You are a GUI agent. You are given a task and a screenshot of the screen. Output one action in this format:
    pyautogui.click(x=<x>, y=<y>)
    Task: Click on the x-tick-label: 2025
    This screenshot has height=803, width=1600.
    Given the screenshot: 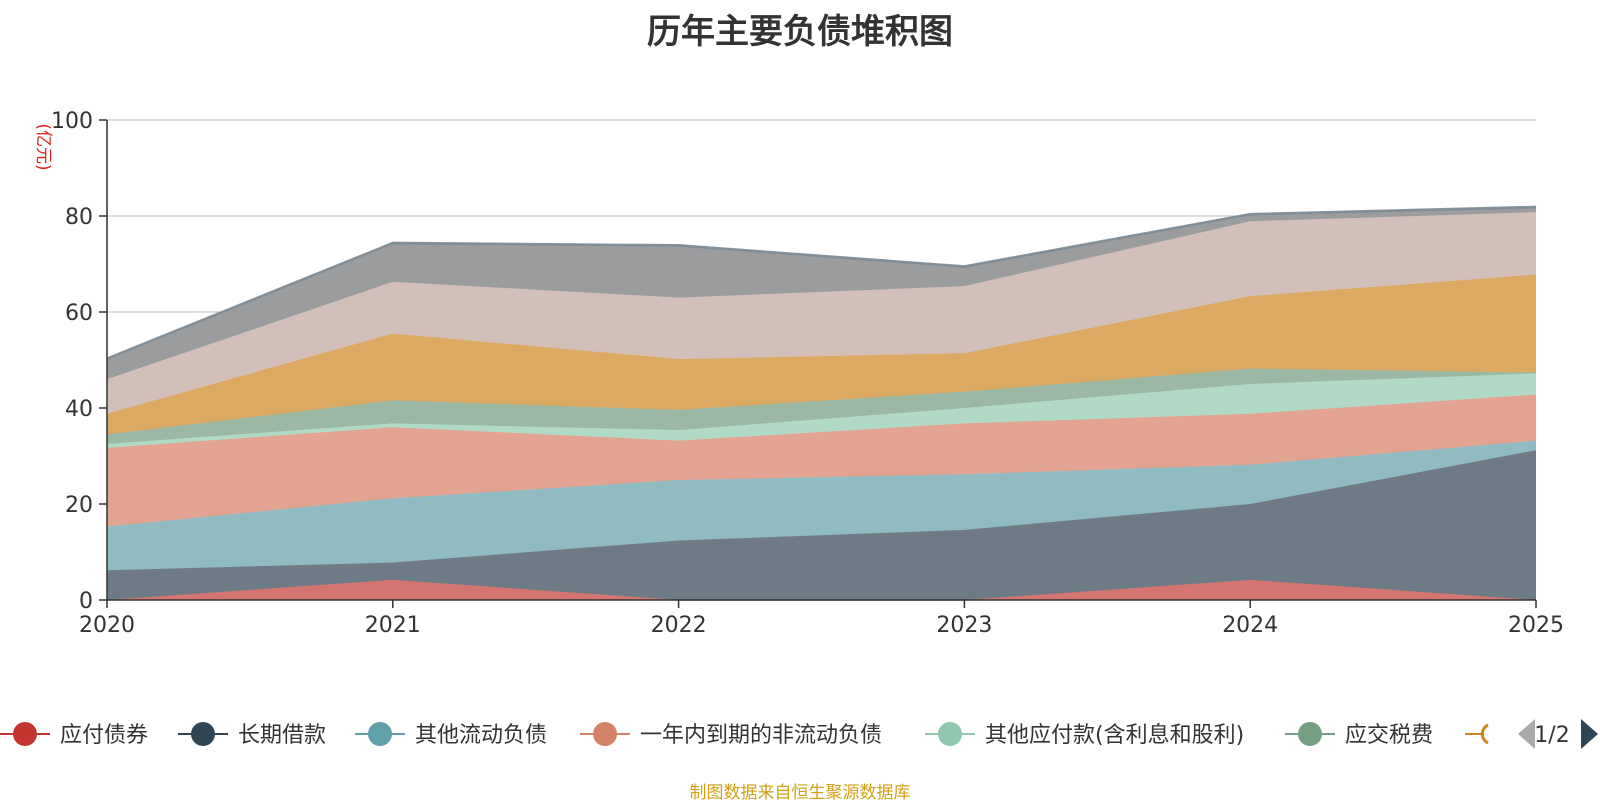 What is the action you would take?
    pyautogui.click(x=1536, y=625)
    